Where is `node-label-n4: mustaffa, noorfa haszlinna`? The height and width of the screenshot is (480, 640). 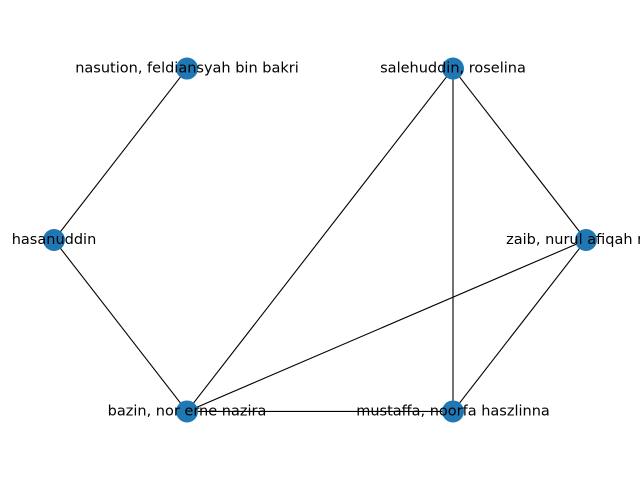 node-label-n4: mustaffa, noorfa haszlinna is located at coordinates (453, 411).